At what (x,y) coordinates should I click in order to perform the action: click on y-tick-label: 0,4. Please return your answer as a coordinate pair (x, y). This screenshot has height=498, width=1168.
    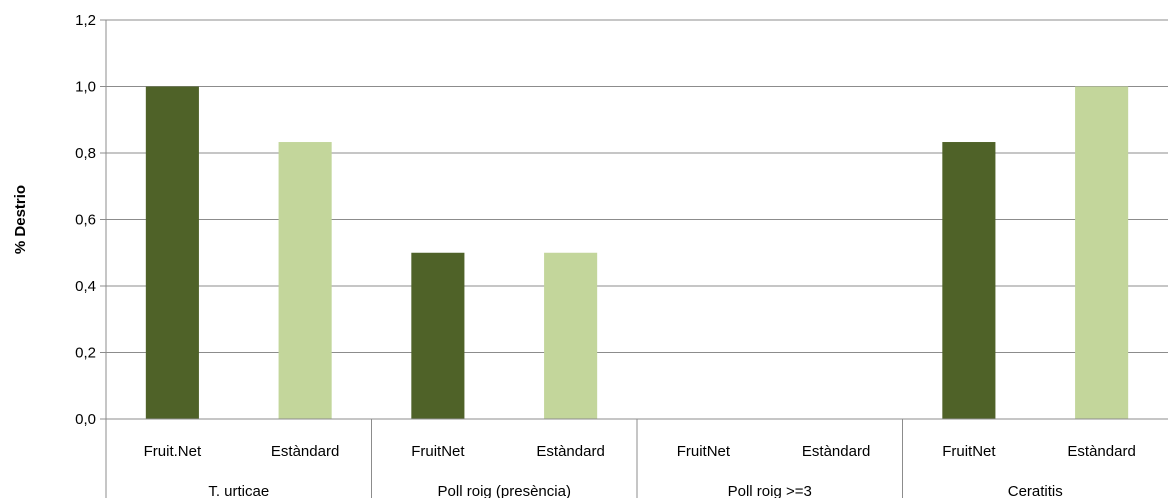
    Looking at the image, I should click on (85, 286).